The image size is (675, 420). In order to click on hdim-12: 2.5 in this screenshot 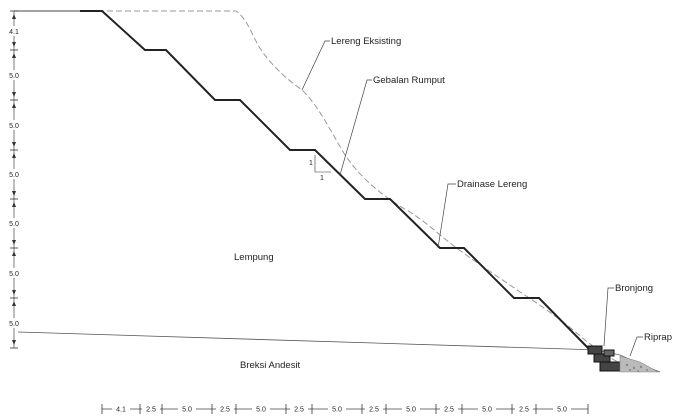, I will do `click(524, 410)`.